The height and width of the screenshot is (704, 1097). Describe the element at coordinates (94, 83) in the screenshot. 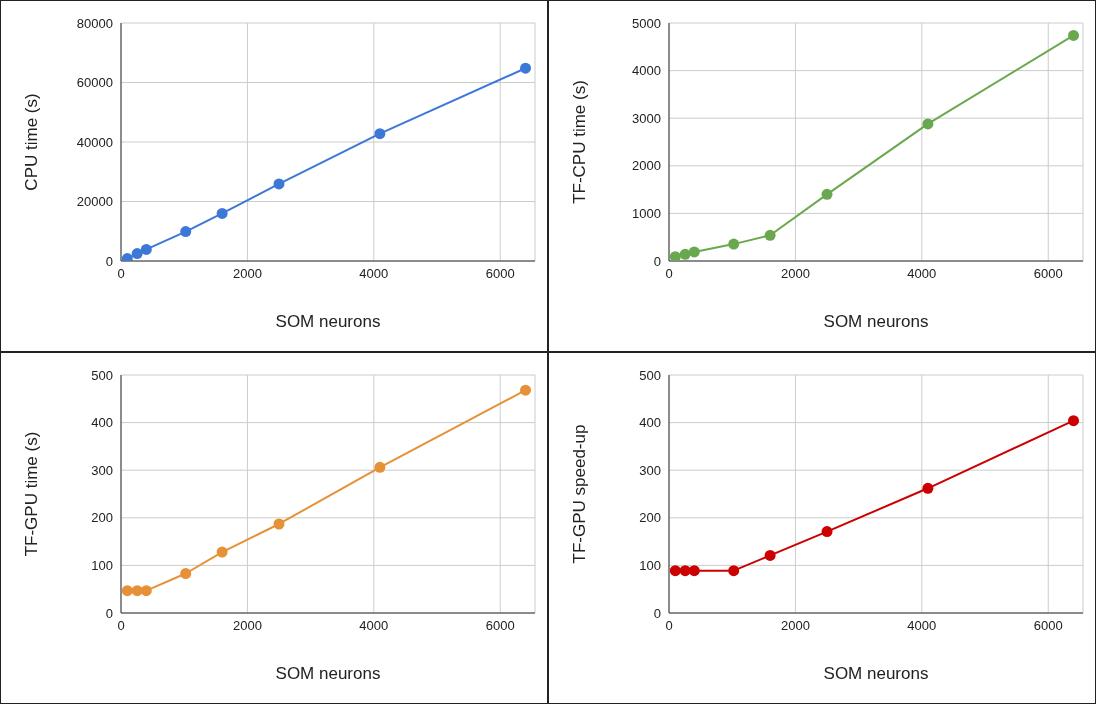

I see `y-tick-label: 60000` at that location.